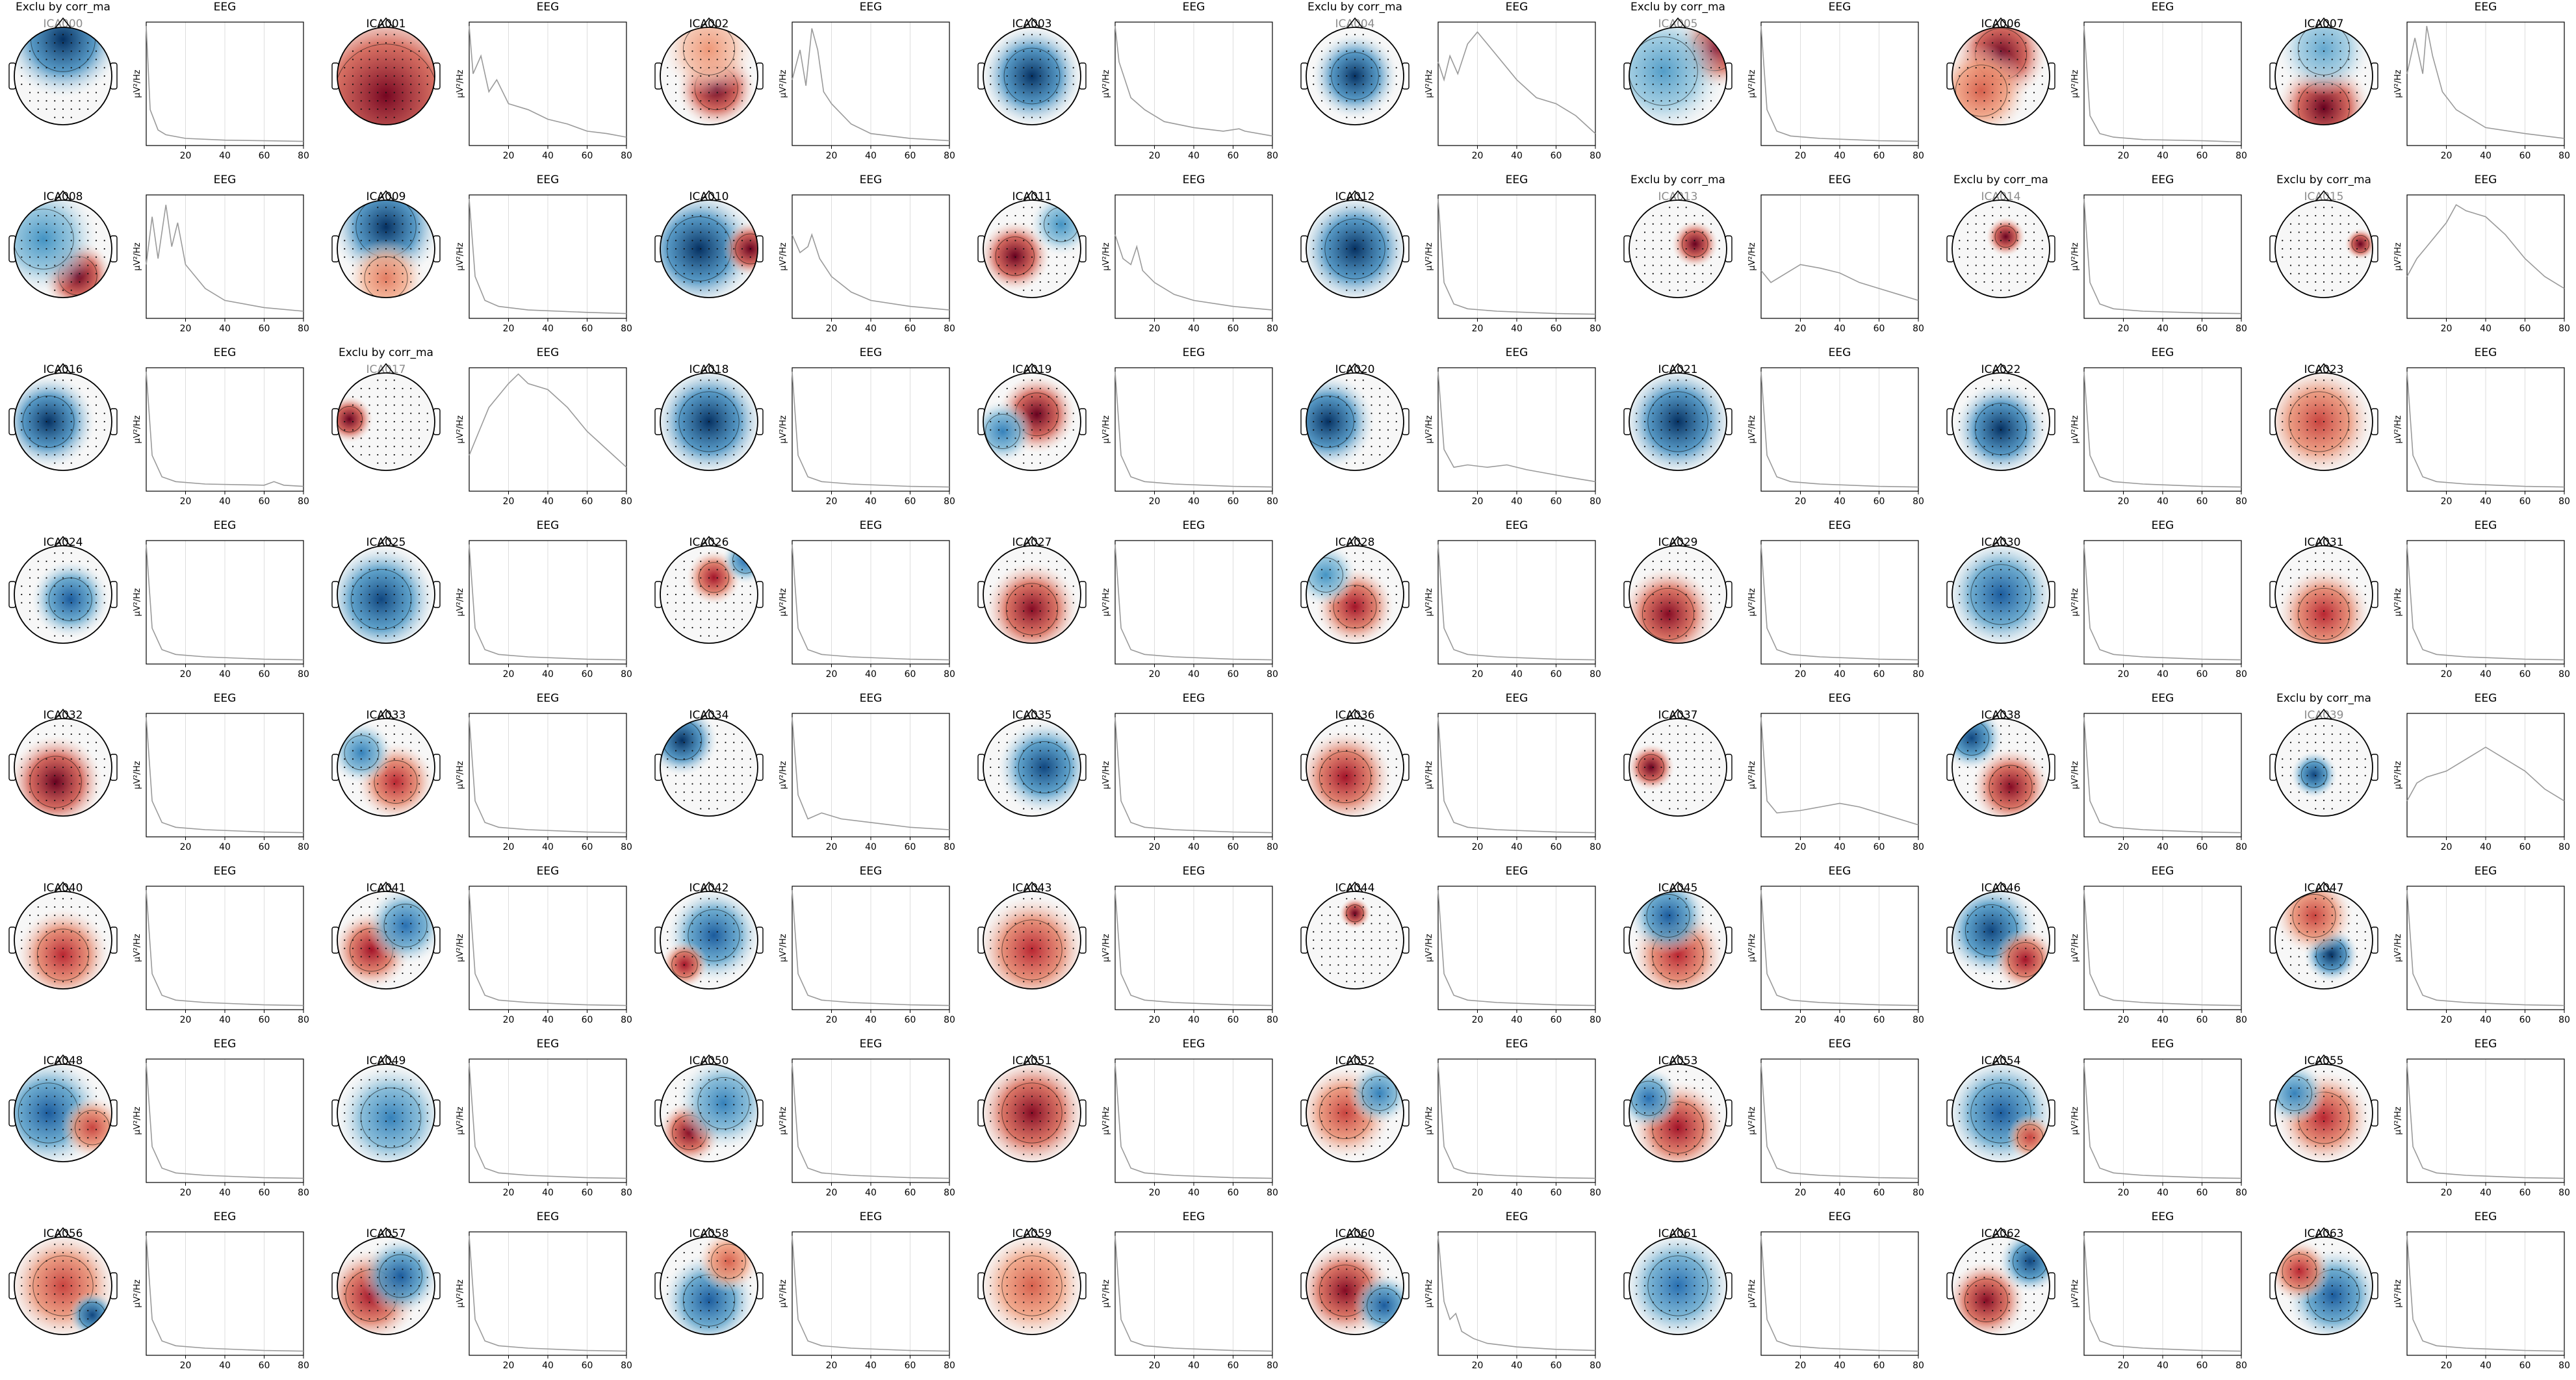  What do you see at coordinates (1127, 599) in the screenshot?
I see `component-ica027: ICA027 EEG 20 40 60 80 µV²/Hz` at bounding box center [1127, 599].